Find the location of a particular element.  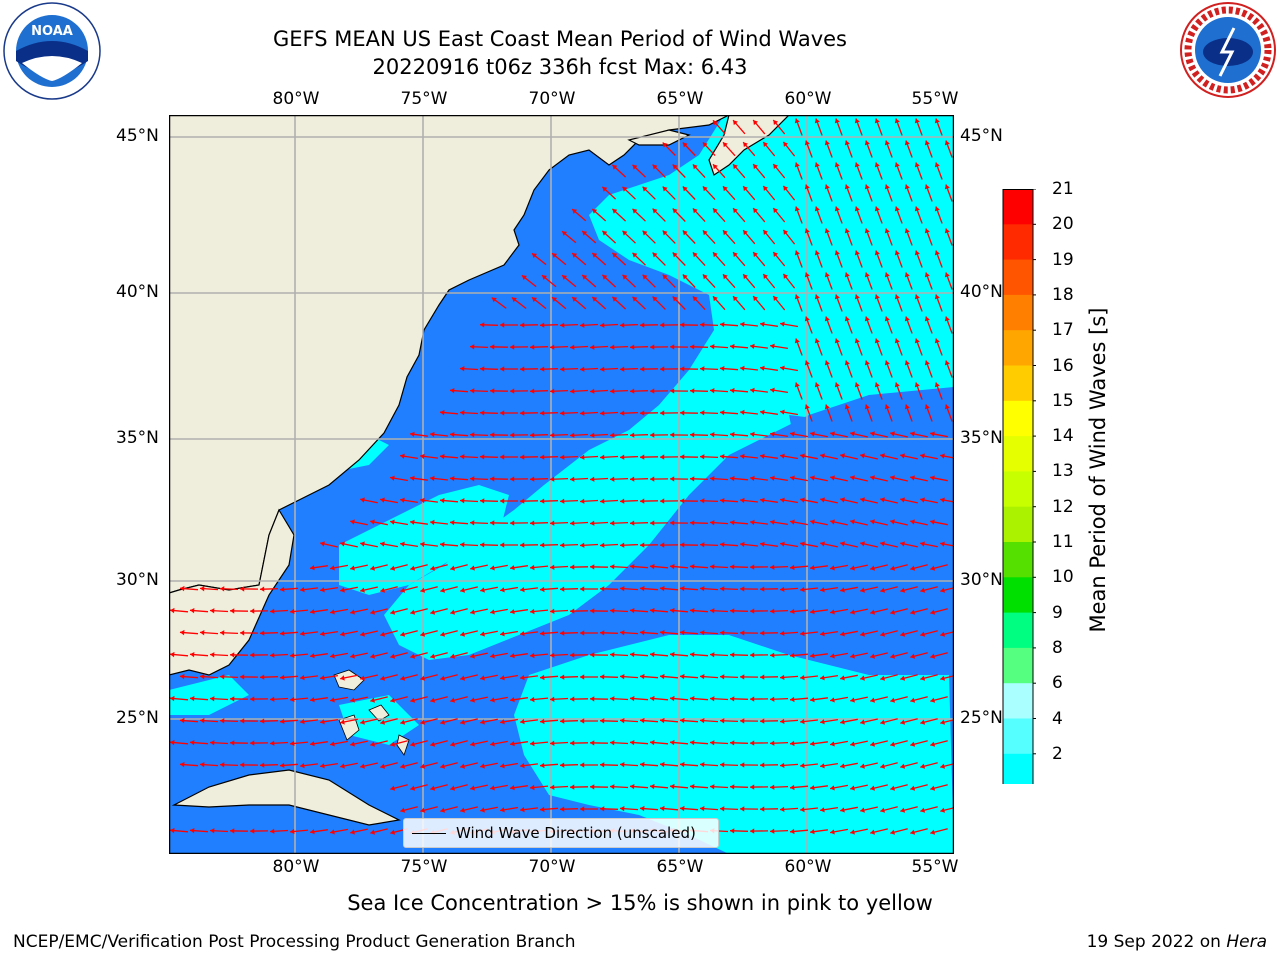

colorbar-tick-label: 11 is located at coordinates (1063, 542).